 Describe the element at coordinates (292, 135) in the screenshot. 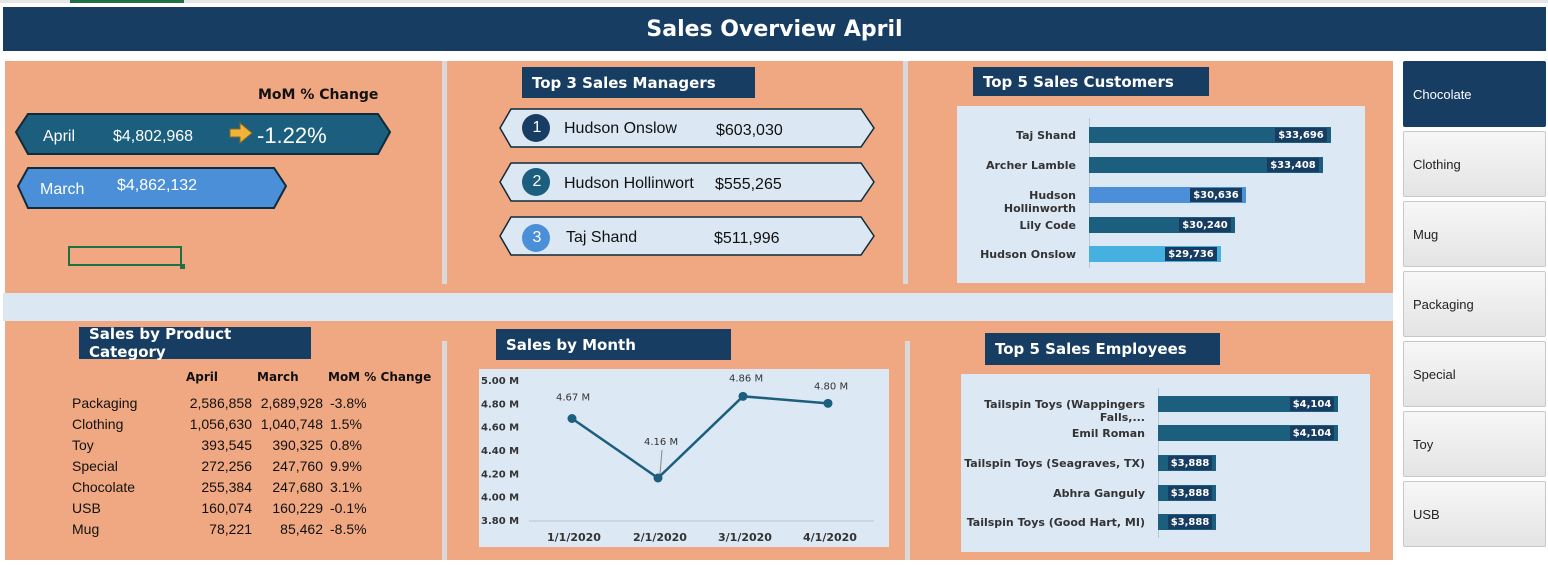

I see `mom-change-value: -1.22%` at that location.